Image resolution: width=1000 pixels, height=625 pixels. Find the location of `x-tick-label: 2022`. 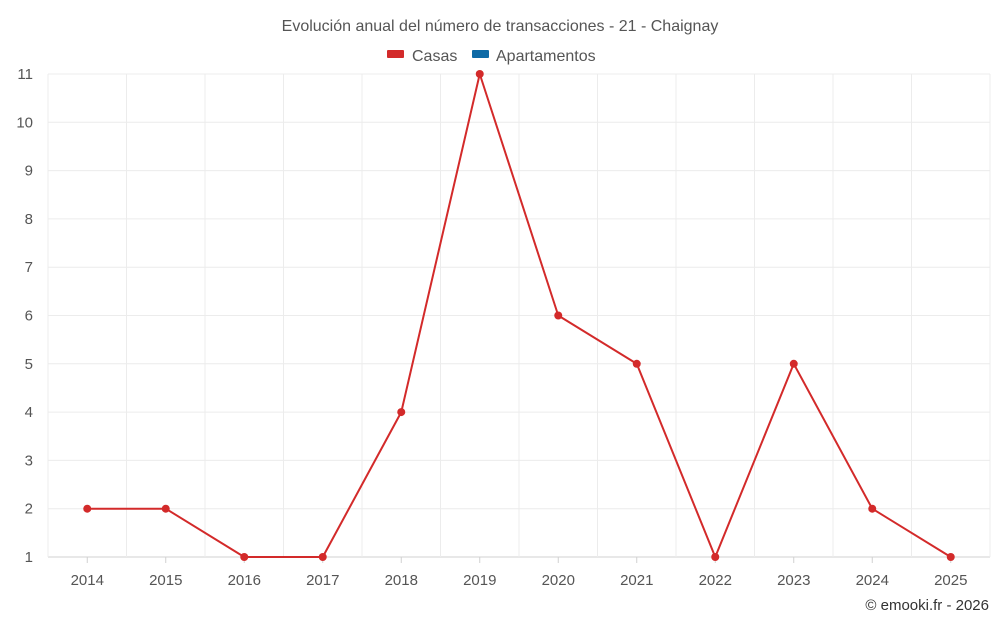

x-tick-label: 2022 is located at coordinates (715, 580).